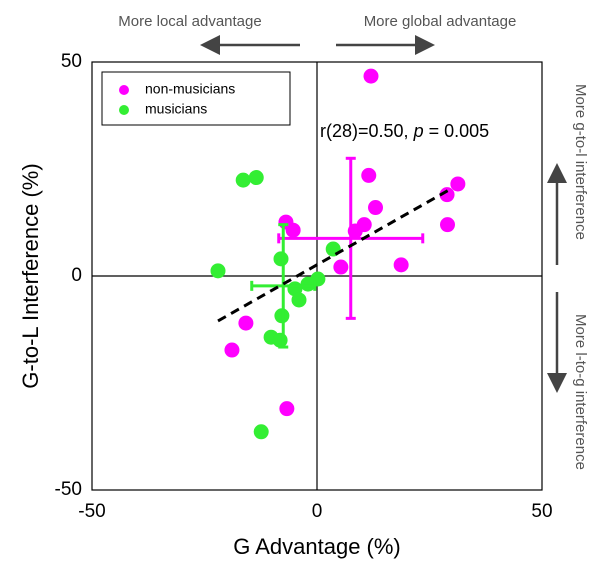 The image size is (592, 566). What do you see at coordinates (580, 162) in the screenshot?
I see `arrow-label: More g-to-l interference` at bounding box center [580, 162].